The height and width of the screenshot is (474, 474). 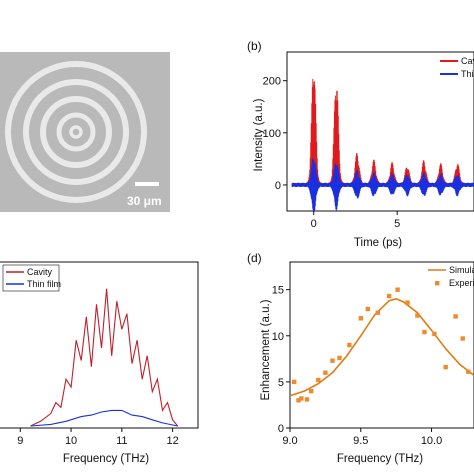 I want to click on d-y-tick-label: 10, so click(x=278, y=337).